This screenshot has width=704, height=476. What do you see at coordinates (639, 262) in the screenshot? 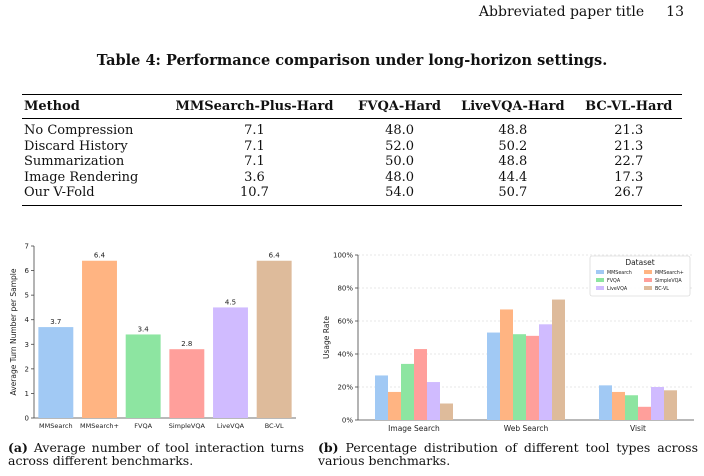
I see `legend-title: Dataset` at bounding box center [639, 262].